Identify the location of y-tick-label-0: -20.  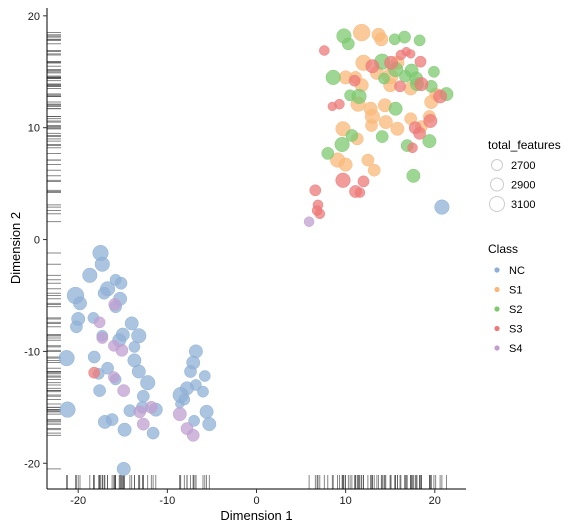
(32, 464).